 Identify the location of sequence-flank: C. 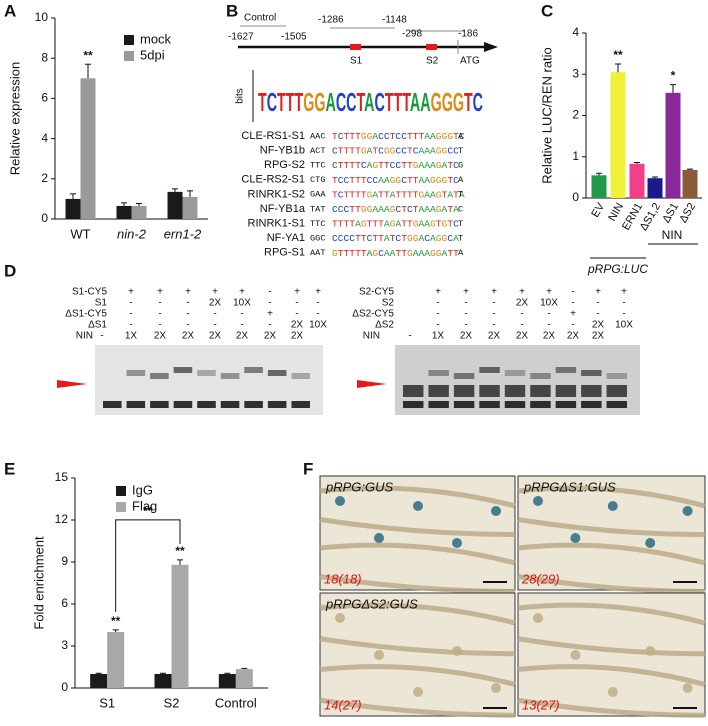
(460, 209).